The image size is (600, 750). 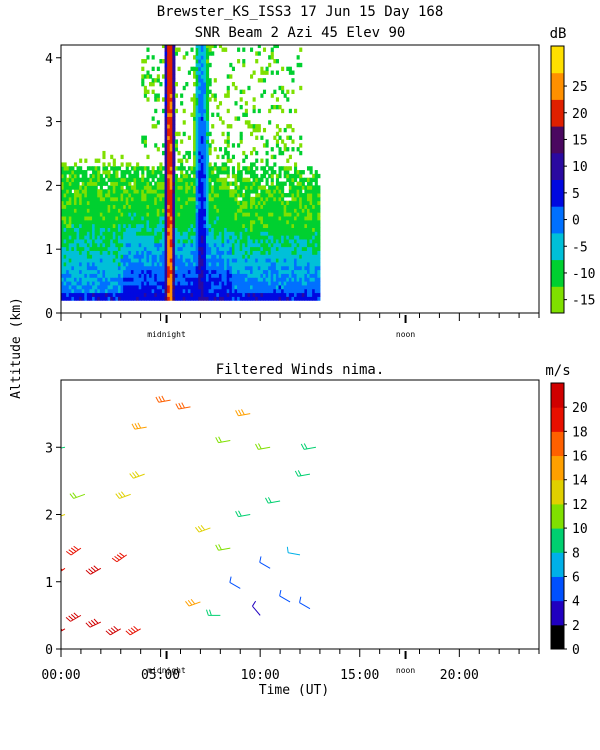 I want to click on colorbar-swatch, so click(x=557, y=166).